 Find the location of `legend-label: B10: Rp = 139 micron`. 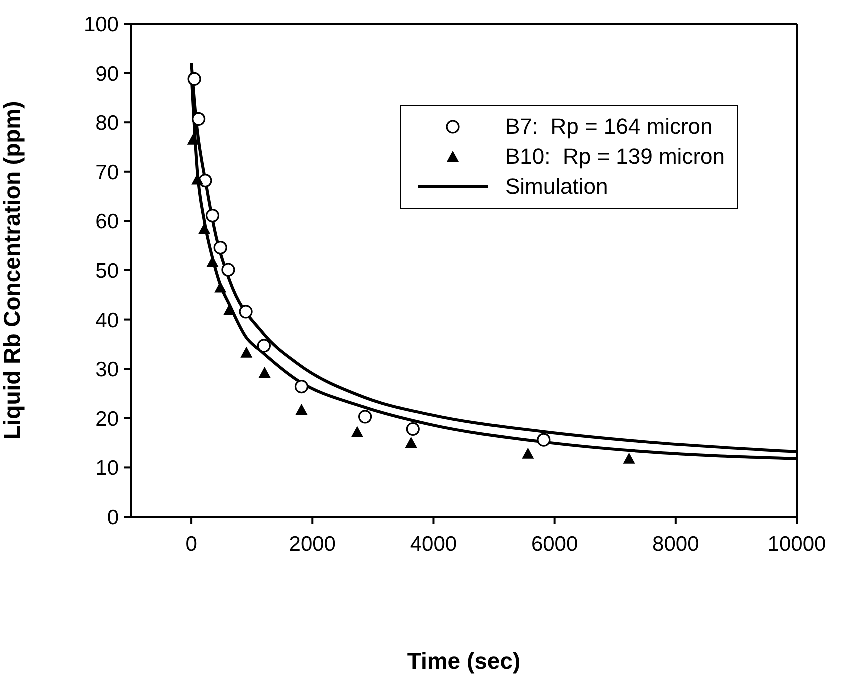

legend-label: B10: Rp = 139 micron is located at coordinates (615, 157).